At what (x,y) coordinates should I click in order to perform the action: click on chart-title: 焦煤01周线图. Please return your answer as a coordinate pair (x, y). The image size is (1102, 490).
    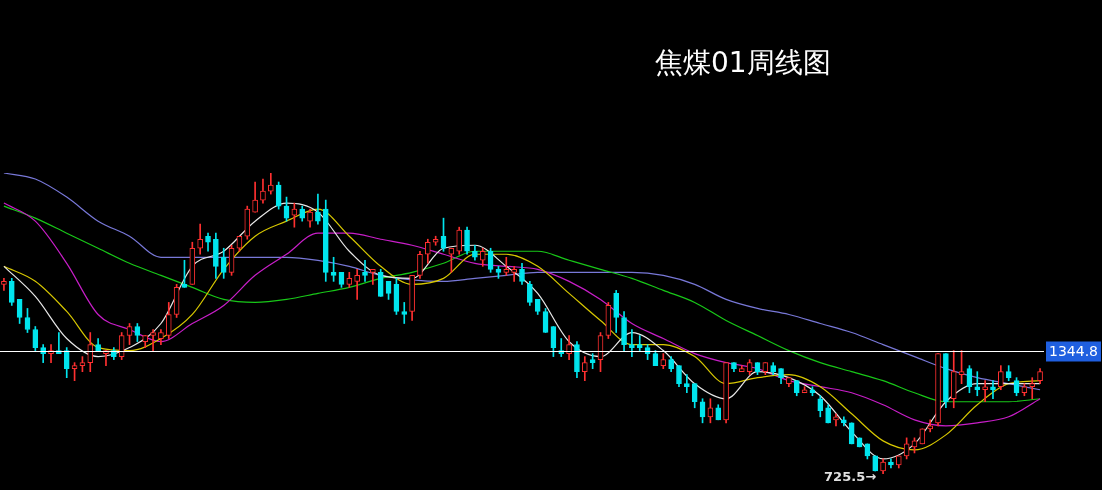
    Looking at the image, I should click on (743, 63).